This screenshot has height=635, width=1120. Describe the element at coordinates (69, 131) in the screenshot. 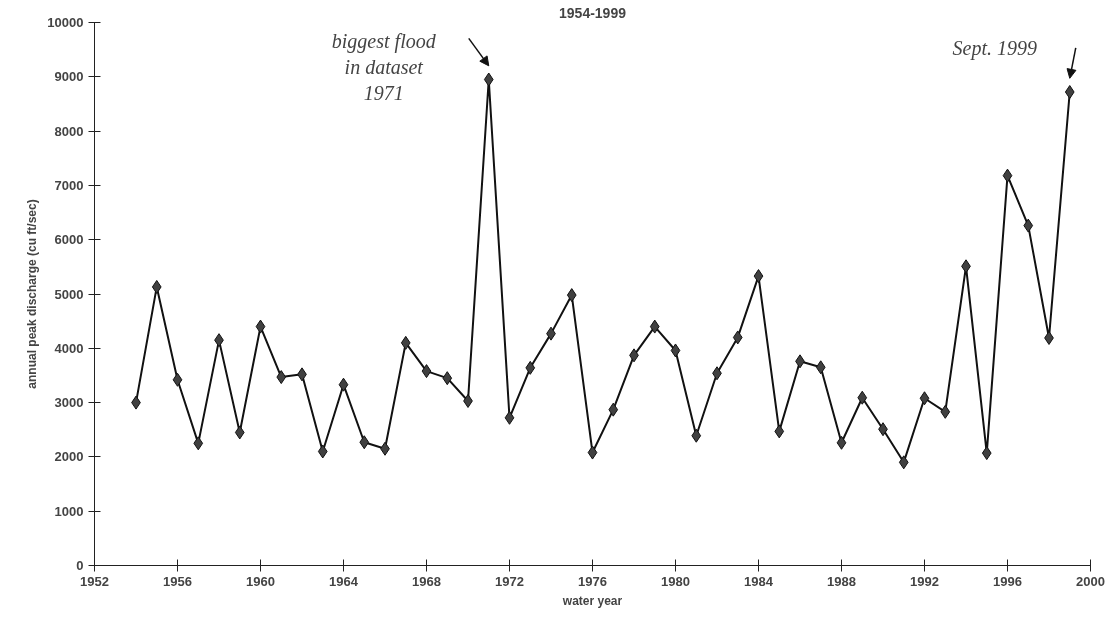

I see `y-tick-label: 8000` at that location.